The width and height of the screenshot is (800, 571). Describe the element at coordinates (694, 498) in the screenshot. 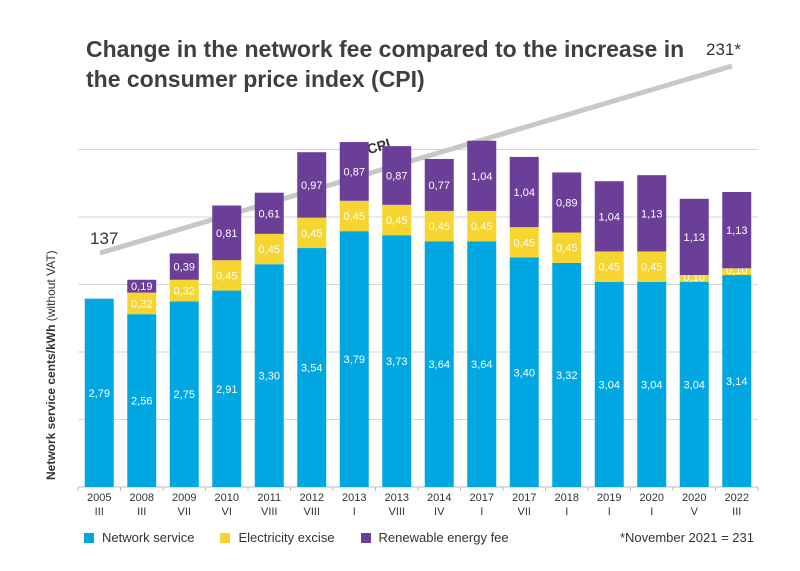

I see `x-tick-label-year: 2020` at that location.